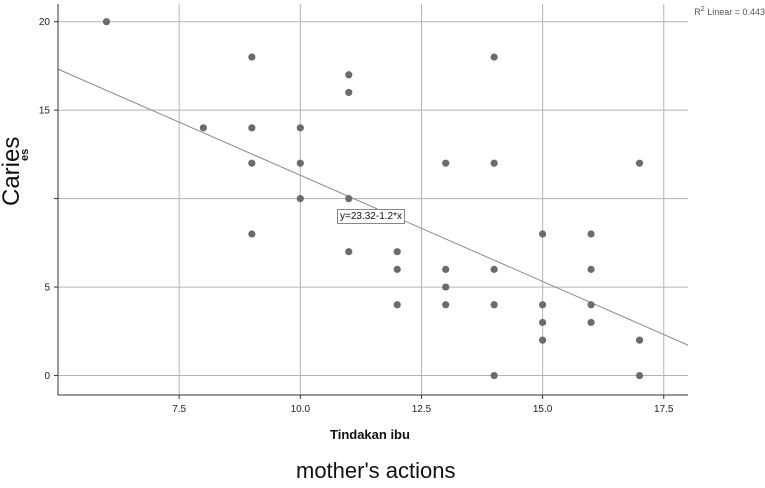  What do you see at coordinates (47, 288) in the screenshot?
I see `y-tick-label: 5` at bounding box center [47, 288].